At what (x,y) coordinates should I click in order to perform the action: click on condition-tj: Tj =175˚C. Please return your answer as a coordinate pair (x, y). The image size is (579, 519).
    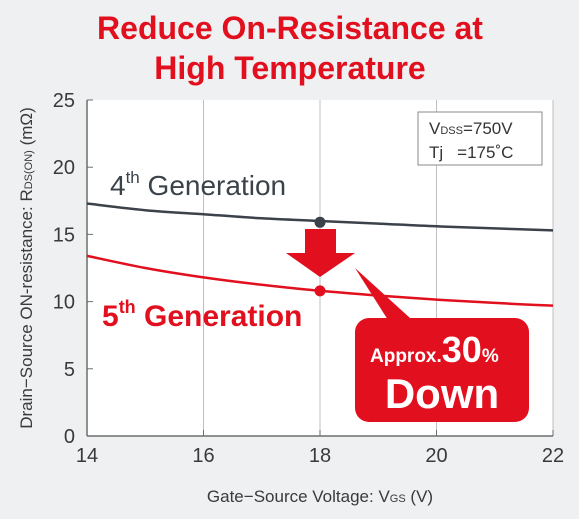
    Looking at the image, I should click on (471, 152).